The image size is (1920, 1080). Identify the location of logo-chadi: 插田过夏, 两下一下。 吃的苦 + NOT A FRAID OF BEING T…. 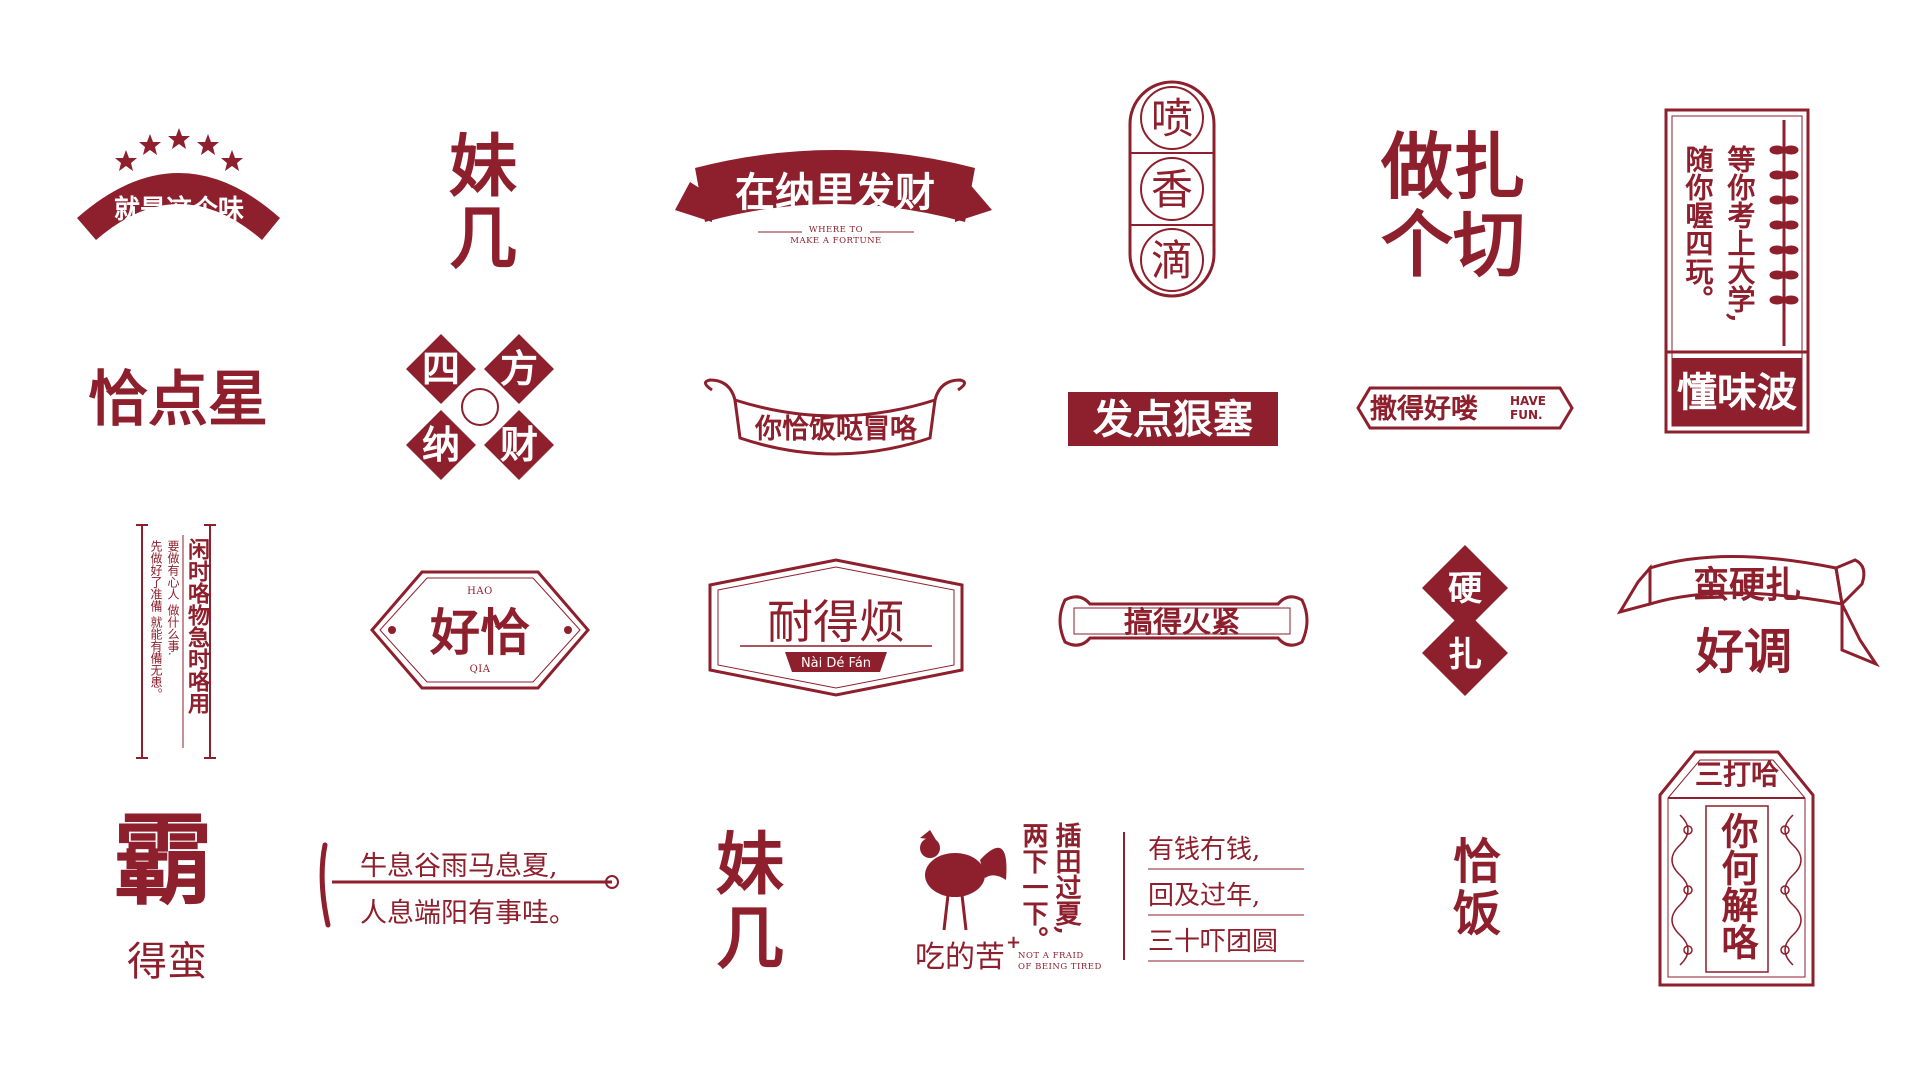
(1008, 898).